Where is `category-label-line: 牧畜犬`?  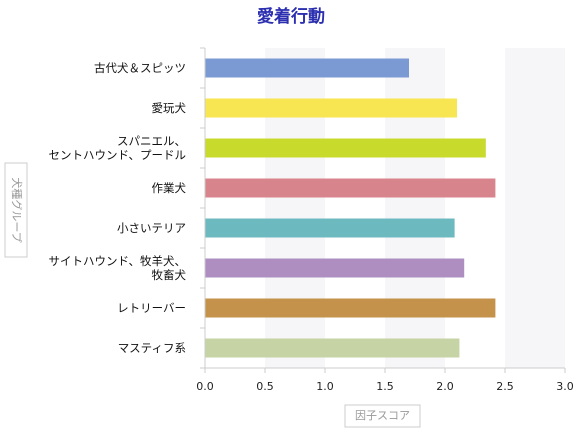 category-label-line: 牧畜犬 is located at coordinates (169, 275).